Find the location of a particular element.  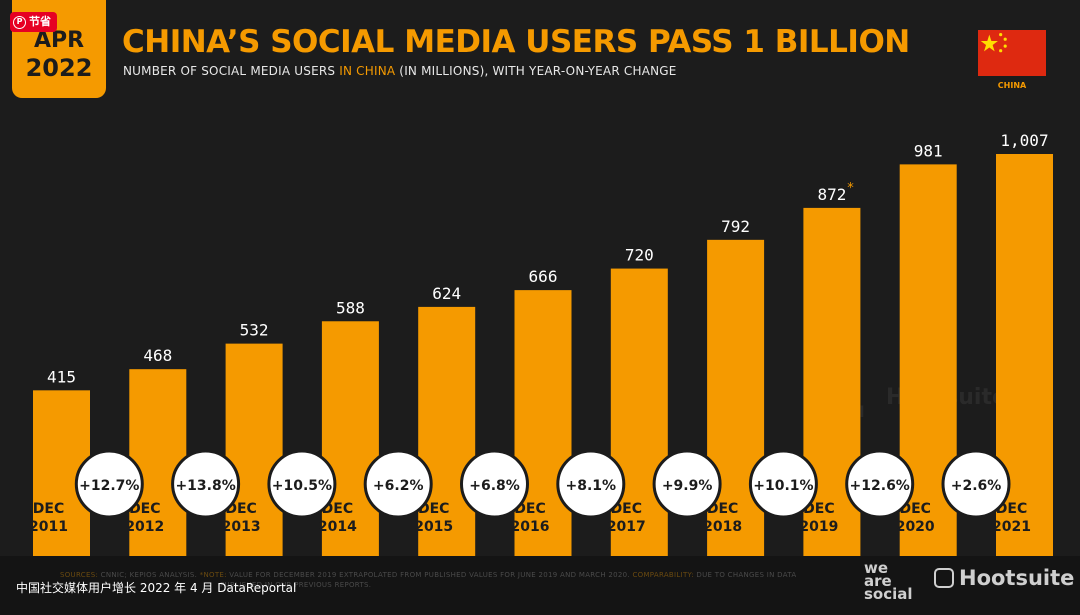

tick-label-year: 2021 is located at coordinates (1011, 527).